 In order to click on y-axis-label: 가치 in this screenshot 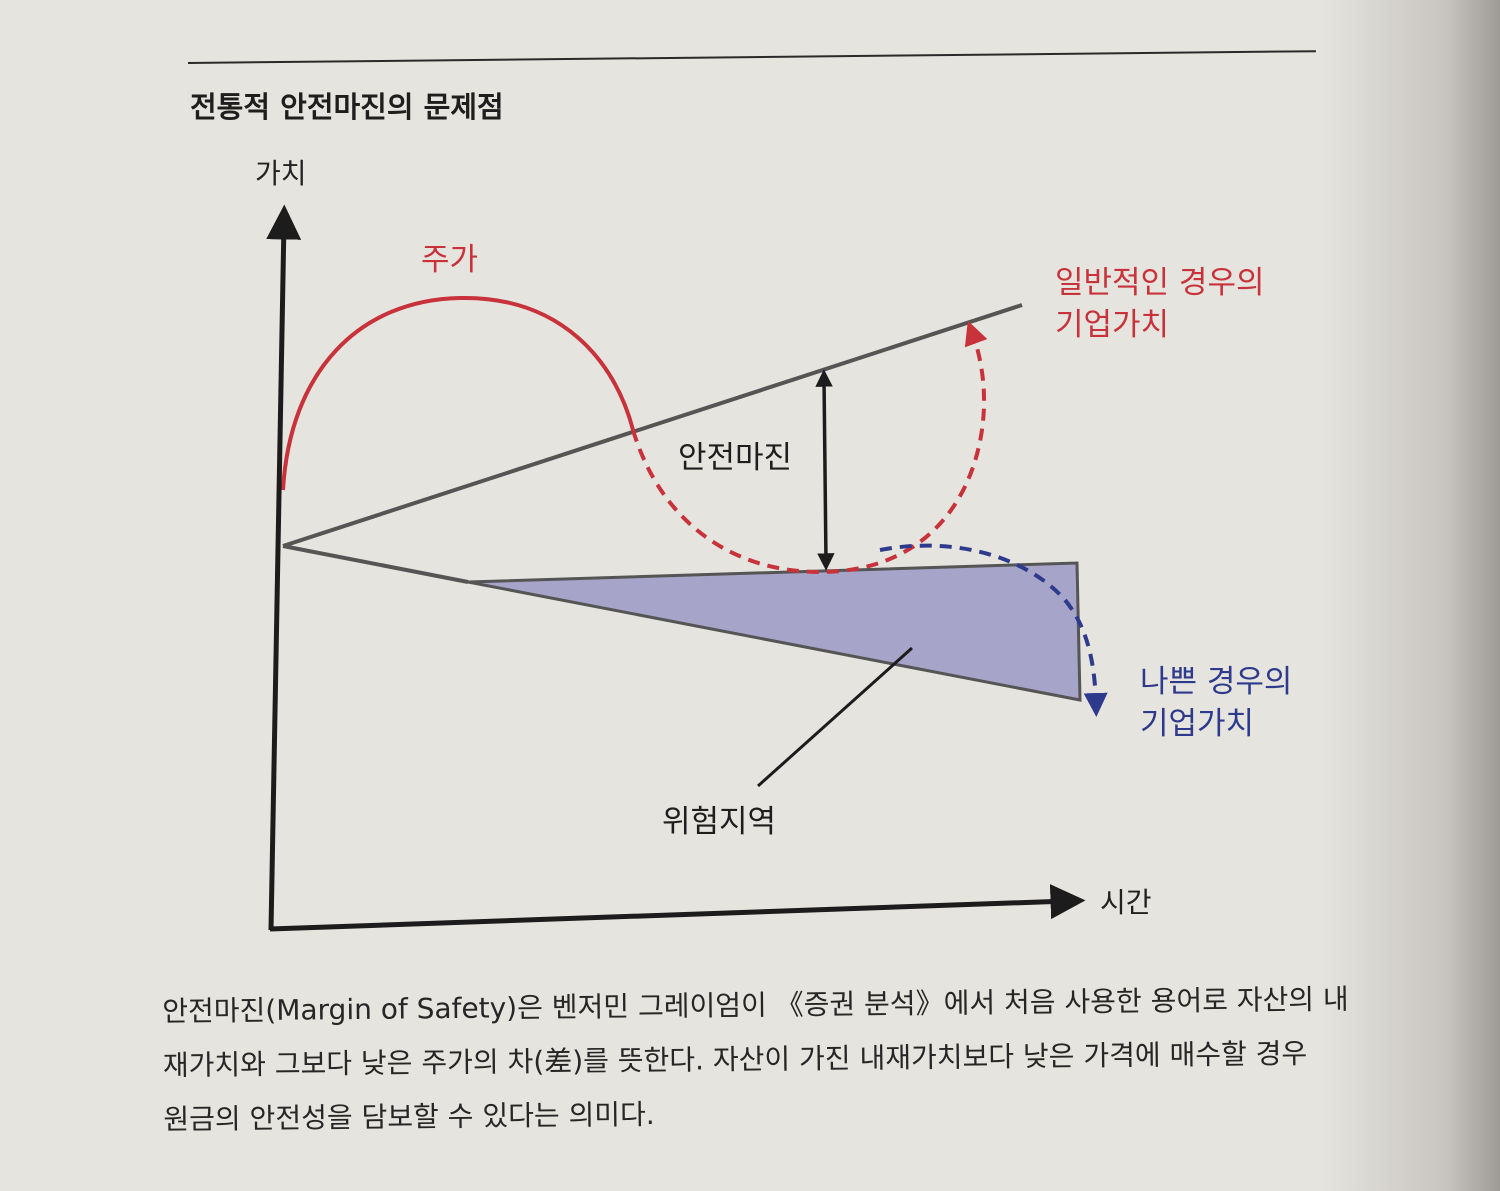, I will do `click(281, 173)`.